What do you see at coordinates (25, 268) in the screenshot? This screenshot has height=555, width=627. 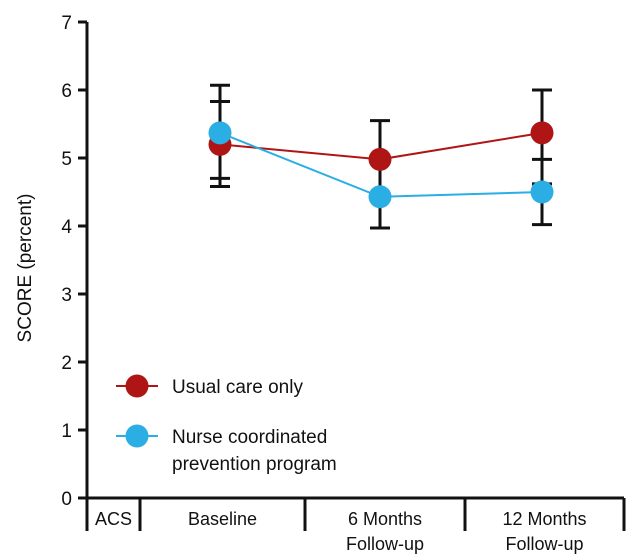 I see `y-axis-title: SCORE (percent)` at bounding box center [25, 268].